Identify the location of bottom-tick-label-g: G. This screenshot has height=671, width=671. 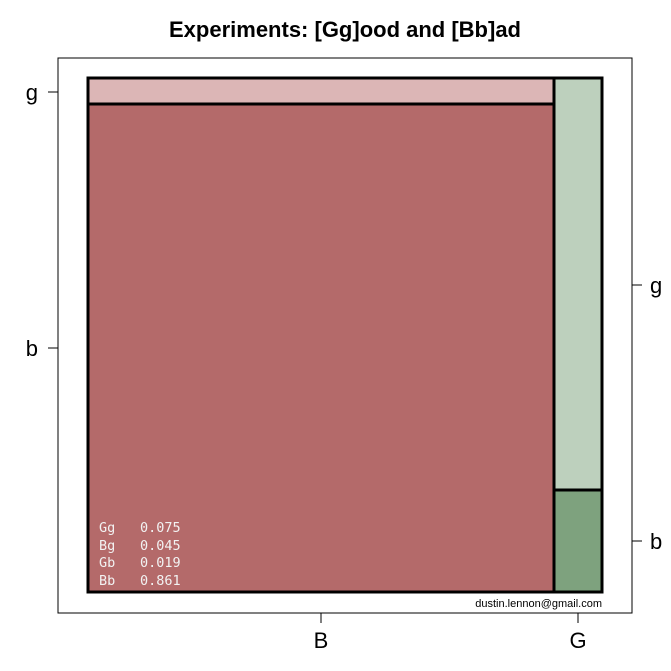
(577, 640).